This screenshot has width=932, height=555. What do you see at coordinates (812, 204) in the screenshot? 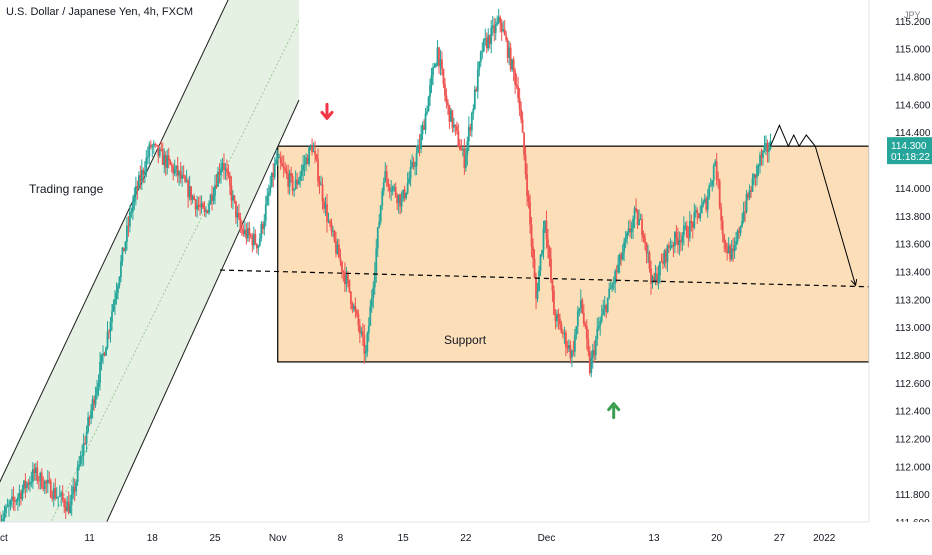
I see `projection-path` at bounding box center [812, 204].